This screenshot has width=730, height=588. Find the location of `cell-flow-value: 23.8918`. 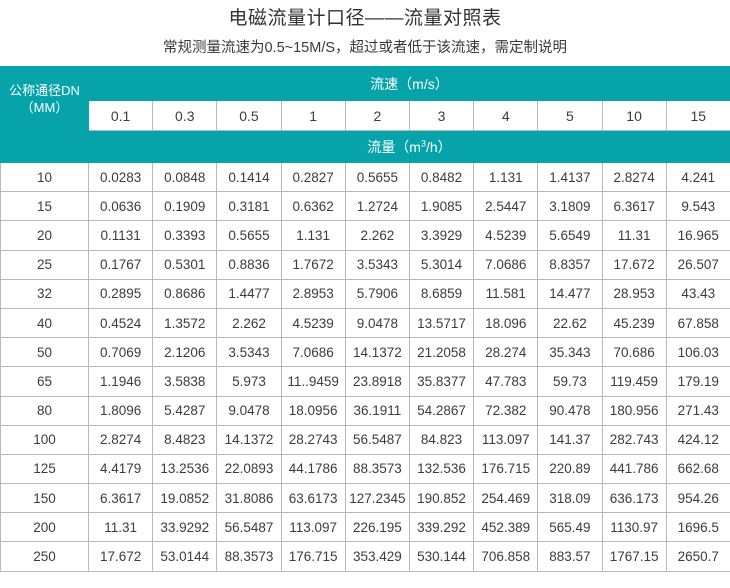

cell-flow-value: 23.8918 is located at coordinates (377, 381).